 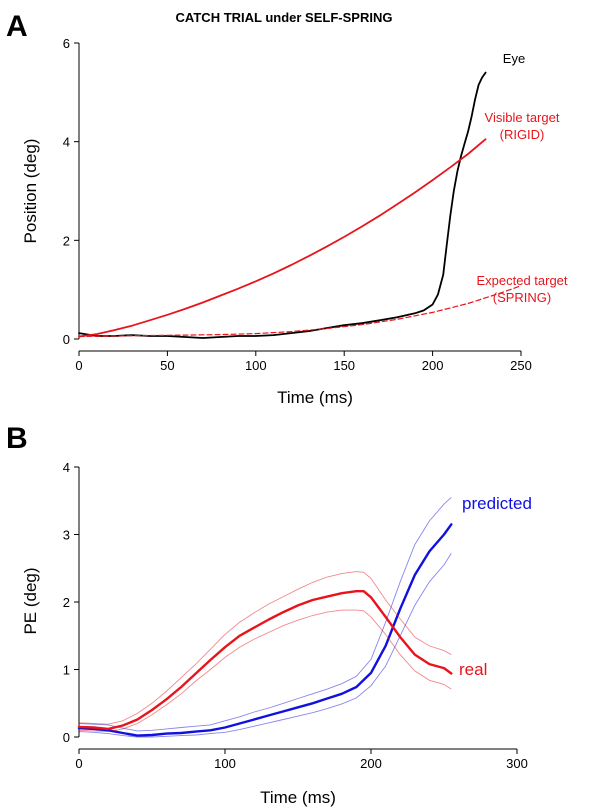 I want to click on b-y-tick-label: 3, so click(x=66, y=535).